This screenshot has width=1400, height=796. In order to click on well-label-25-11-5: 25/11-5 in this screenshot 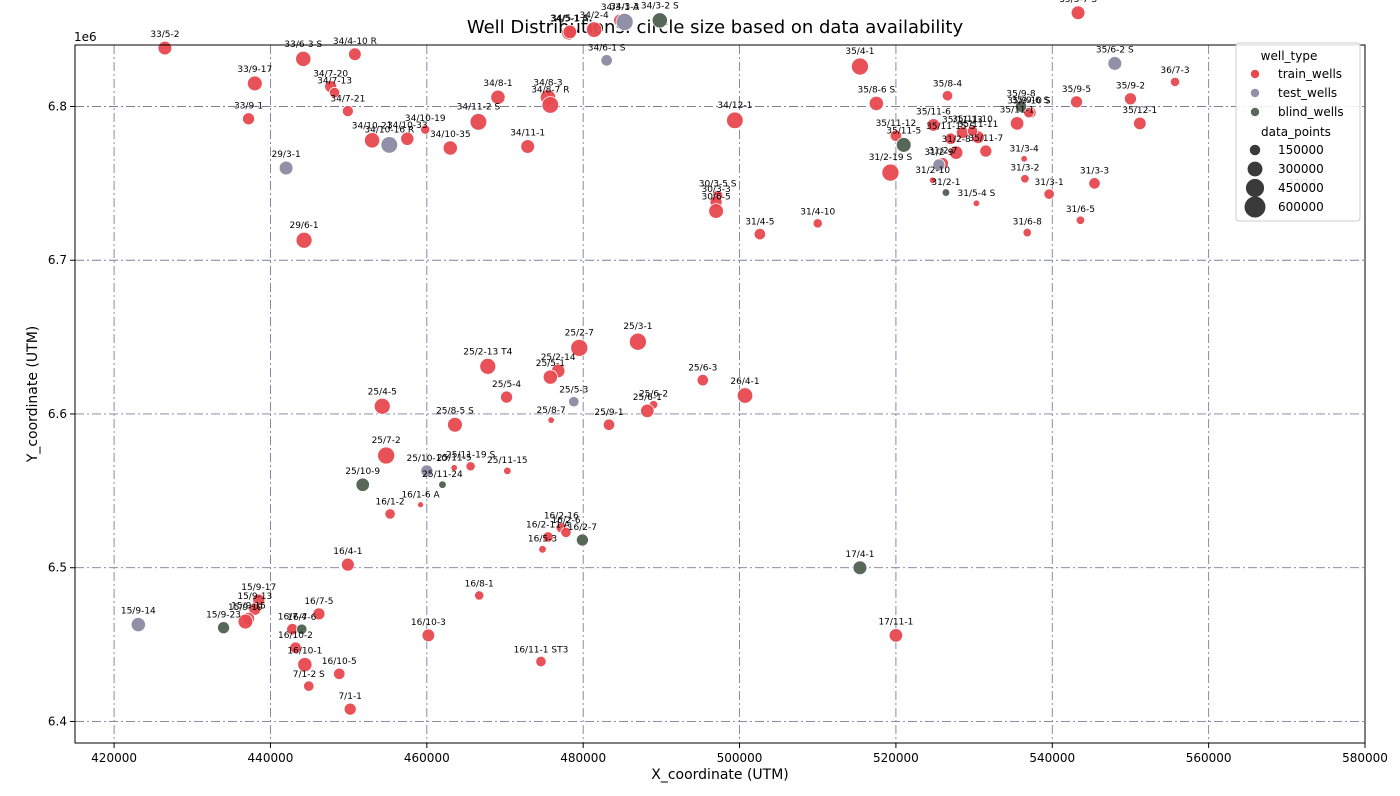, I will do `click(454, 458)`.